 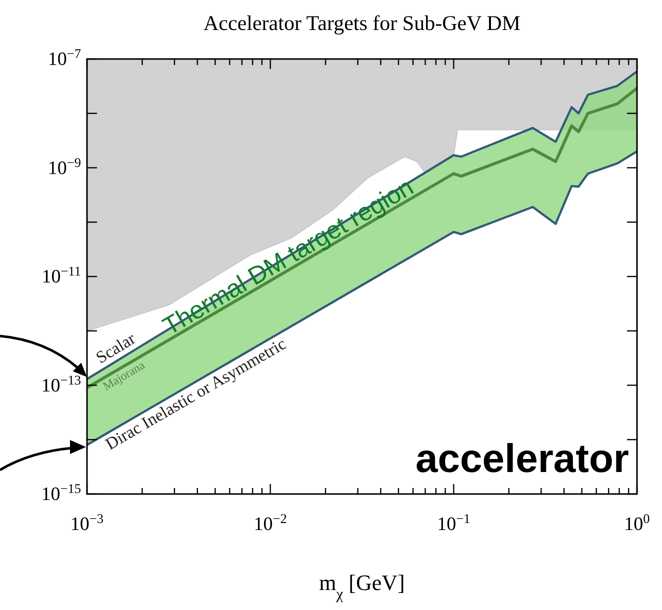 I want to click on y-tick-label: 10$^{−13}$, so click(x=61, y=384).